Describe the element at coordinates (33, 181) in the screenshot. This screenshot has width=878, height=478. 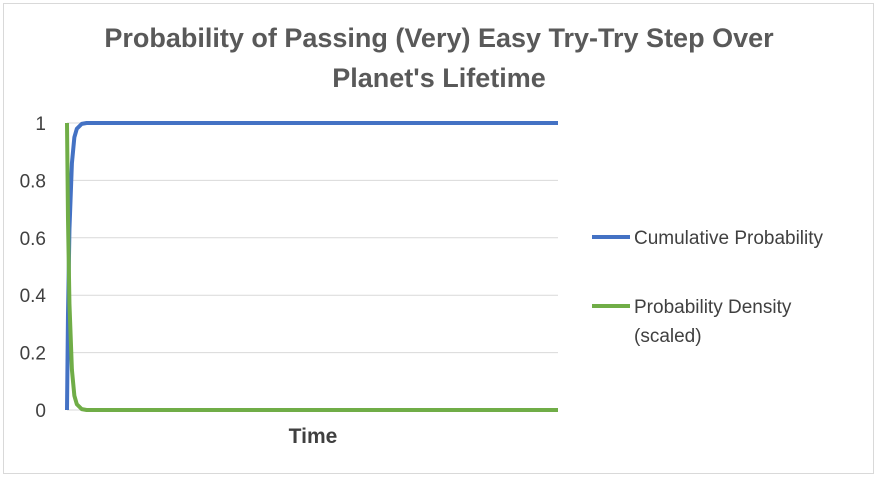
I see `y-tick-label-4: 0.8` at that location.